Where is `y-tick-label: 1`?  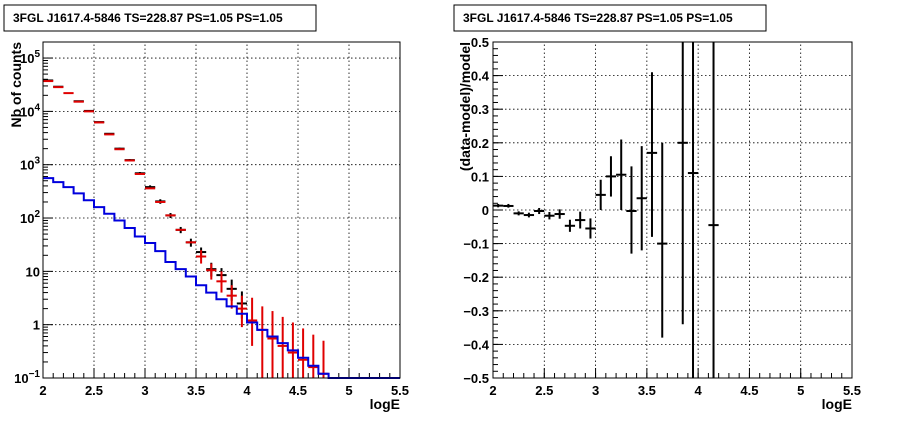
y-tick-label: 1 is located at coordinates (36, 325).